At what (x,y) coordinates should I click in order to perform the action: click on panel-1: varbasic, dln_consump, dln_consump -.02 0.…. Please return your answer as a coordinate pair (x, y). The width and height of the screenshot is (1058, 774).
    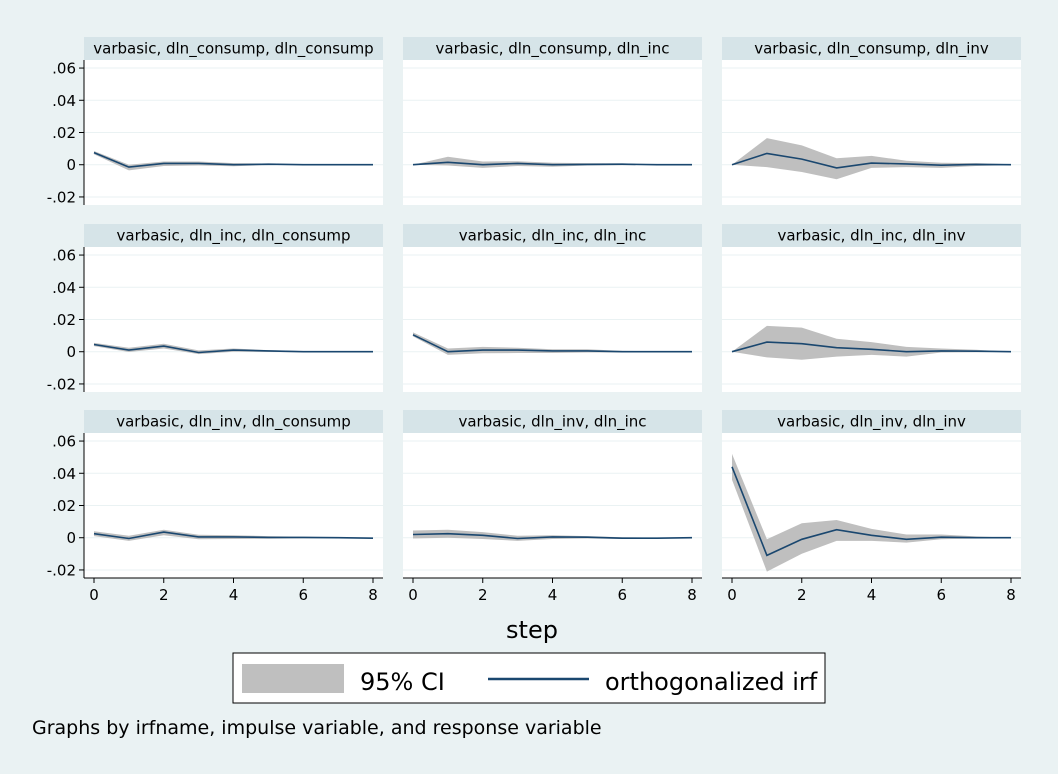
    Looking at the image, I should click on (215, 121).